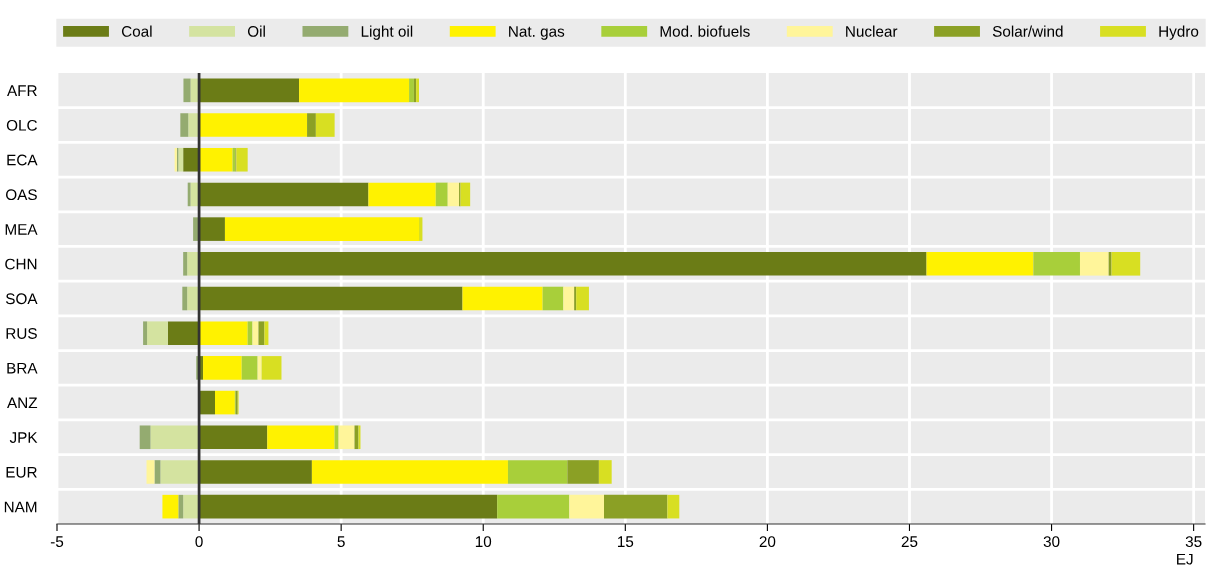 The image size is (1214, 578). Describe the element at coordinates (483, 542) in the screenshot. I see `x-tick-label: 10` at that location.